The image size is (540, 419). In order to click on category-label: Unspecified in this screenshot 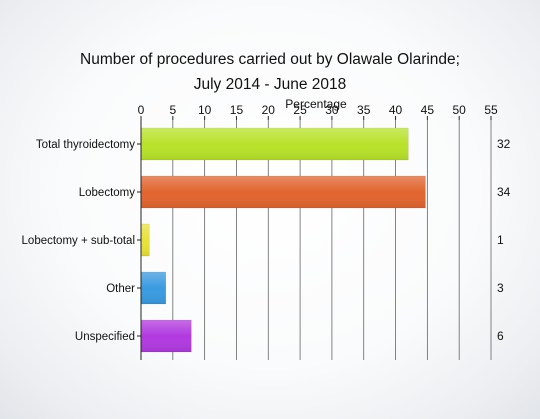, I will do `click(105, 337)`.